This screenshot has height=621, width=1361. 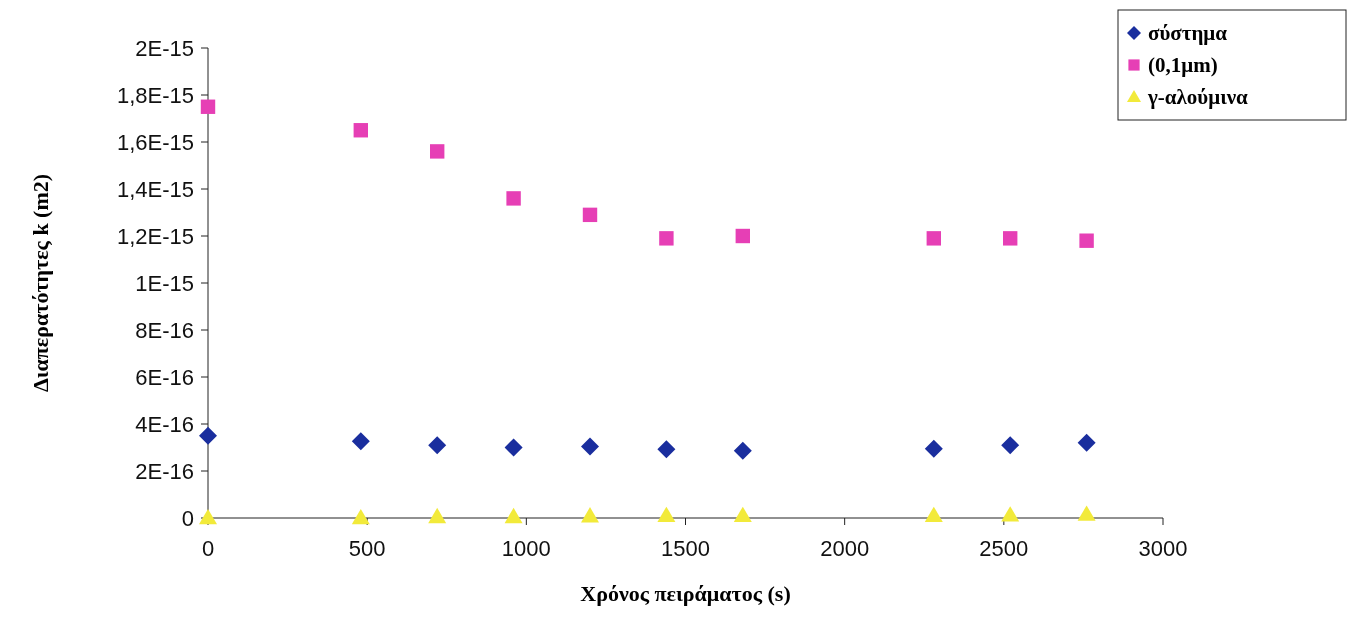 What do you see at coordinates (1163, 548) in the screenshot?
I see `x-tick-label: 3000` at bounding box center [1163, 548].